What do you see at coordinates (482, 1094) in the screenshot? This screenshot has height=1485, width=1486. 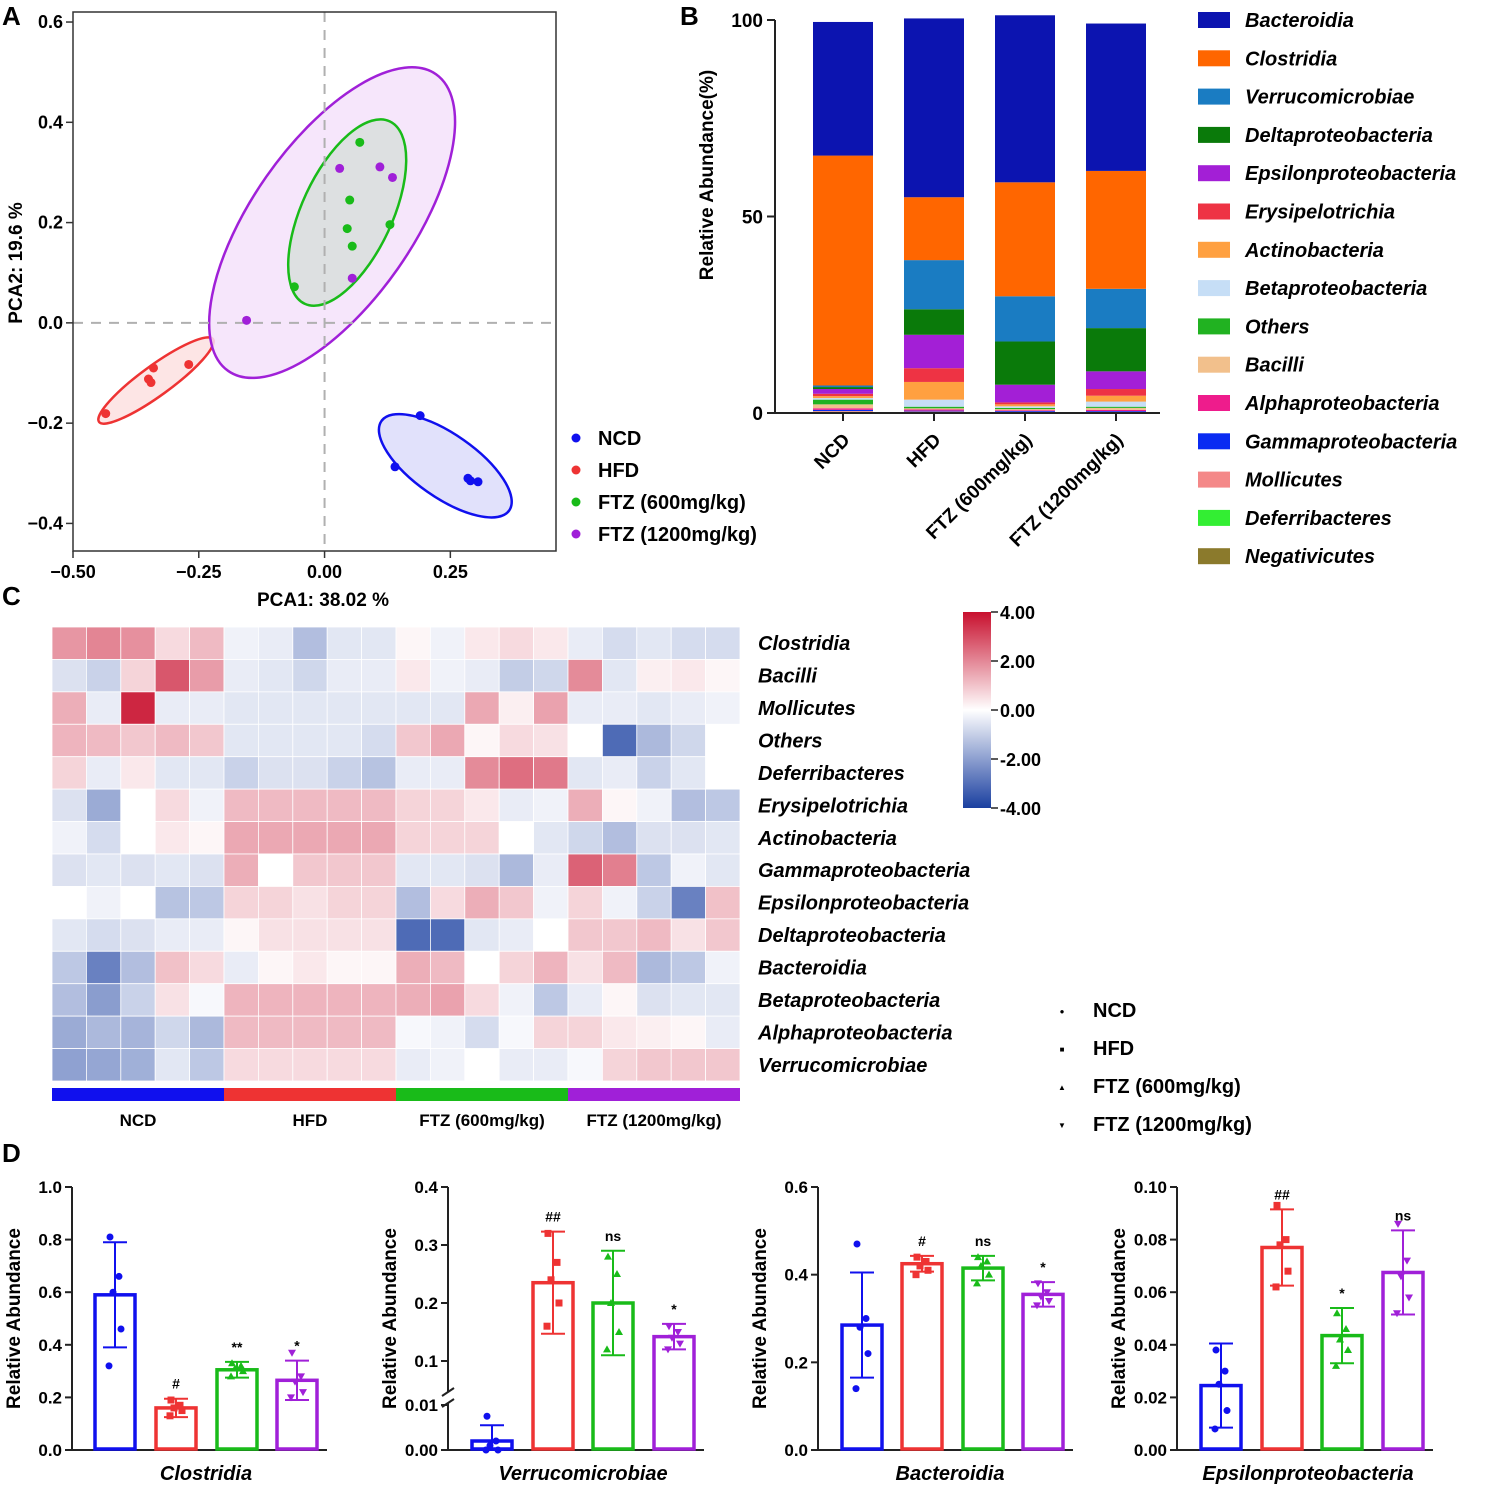 I see `heatmap-group-bar-ftz-600mg-kg` at bounding box center [482, 1094].